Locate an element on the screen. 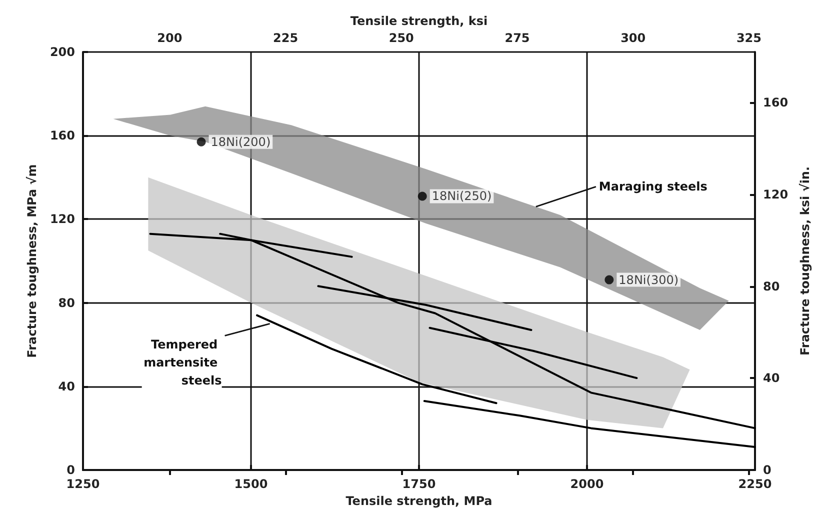 The image size is (832, 517). y-tick-label: 40 is located at coordinates (66, 386).